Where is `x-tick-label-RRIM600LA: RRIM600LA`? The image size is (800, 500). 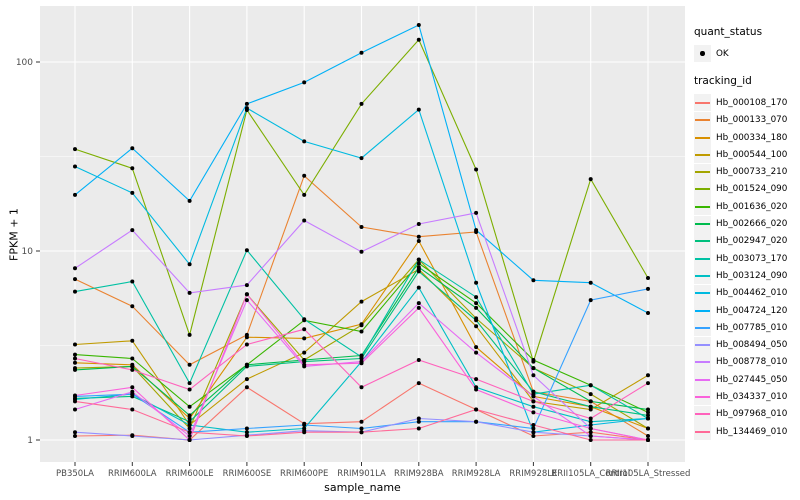
x-tick-label-RRIM600LA: RRIM600LA is located at coordinates (132, 474).